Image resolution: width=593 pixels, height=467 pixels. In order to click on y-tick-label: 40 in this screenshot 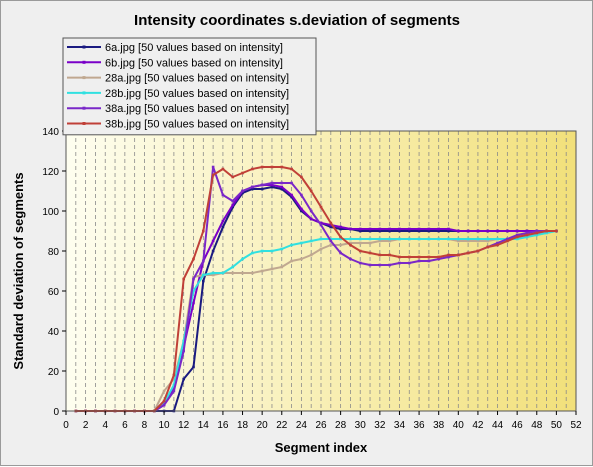, I will do `click(54, 332)`.